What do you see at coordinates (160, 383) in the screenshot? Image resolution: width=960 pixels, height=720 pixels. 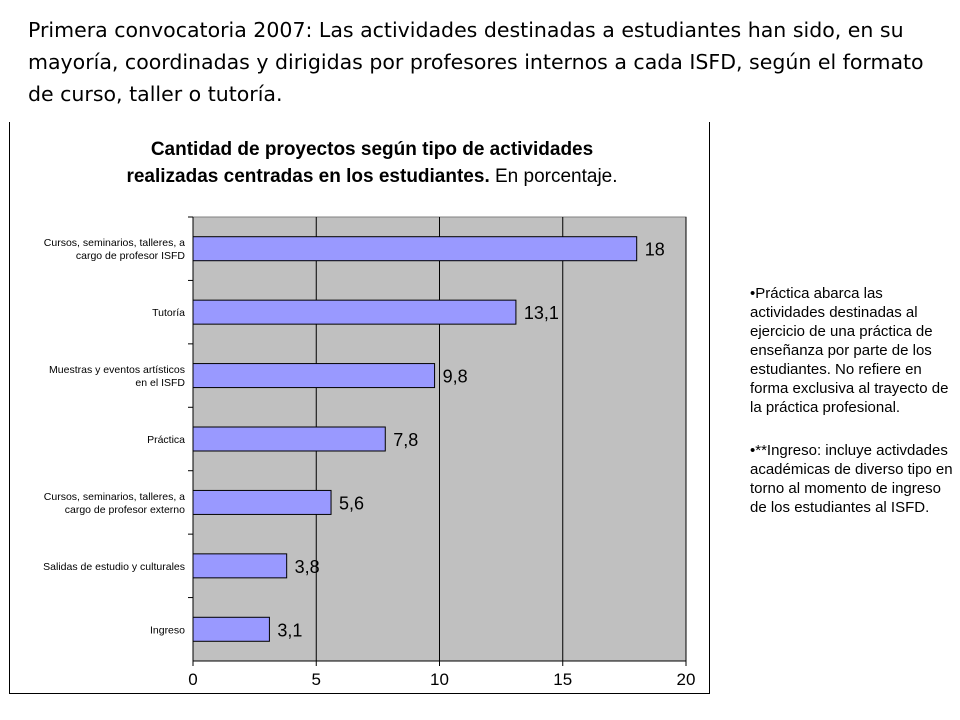 I see `category-label-2-line-1: en el ISFD` at bounding box center [160, 383].